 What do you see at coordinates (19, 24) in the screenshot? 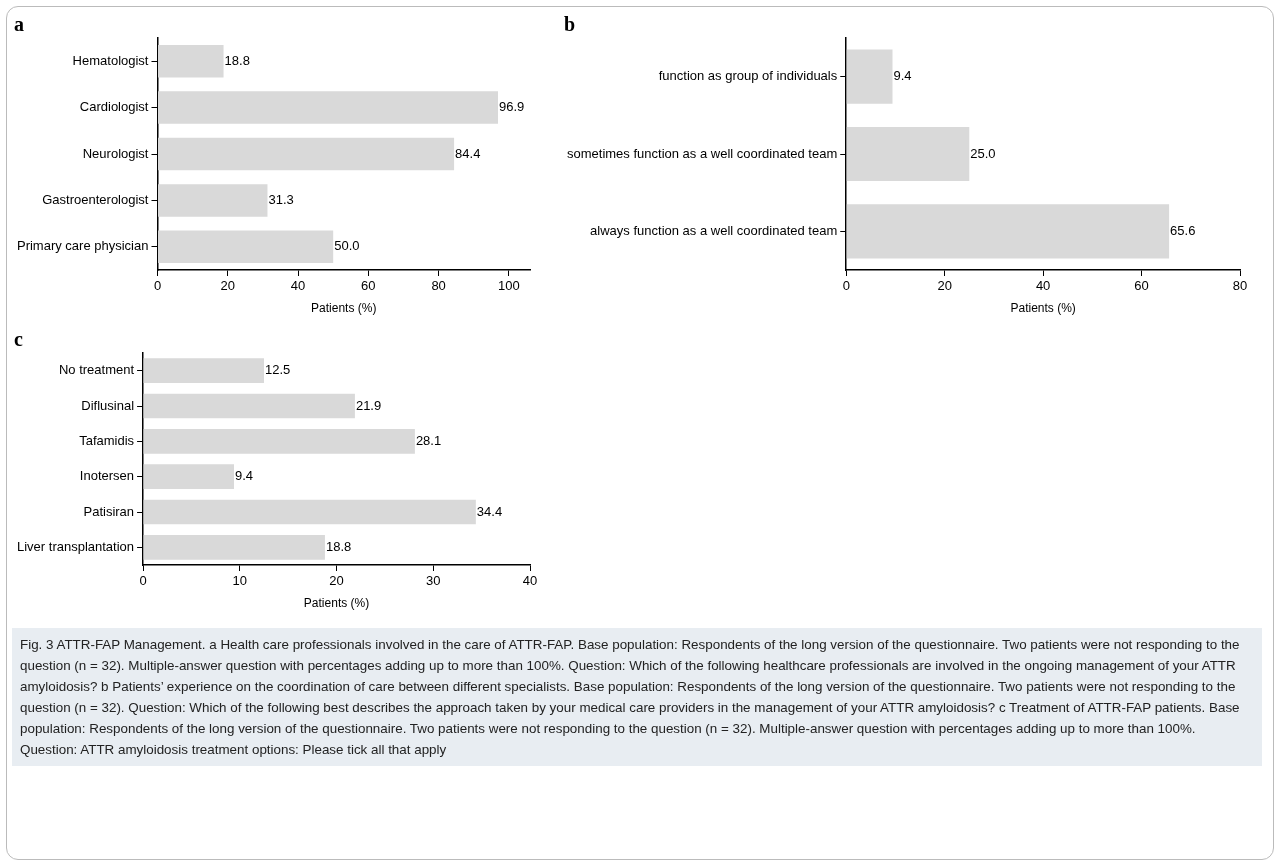
I see `chart-title: a` at bounding box center [19, 24].